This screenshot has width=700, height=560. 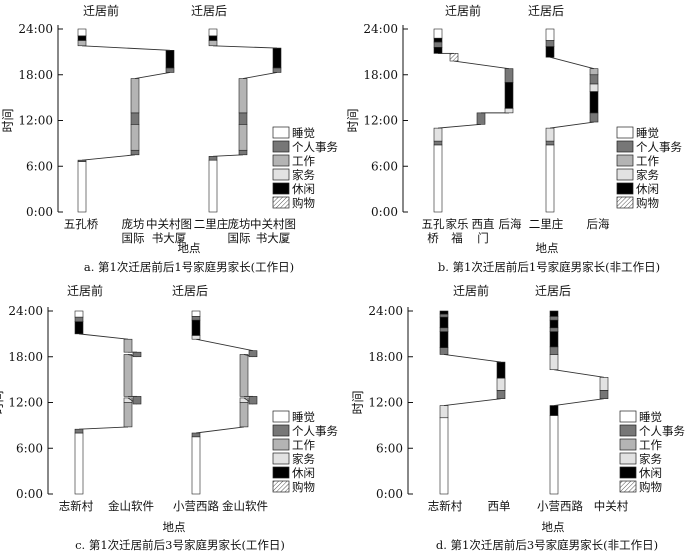 I want to click on panel-caption: c. 第1次迁居前后3号家庭男家长(工作日), so click(x=180, y=545).